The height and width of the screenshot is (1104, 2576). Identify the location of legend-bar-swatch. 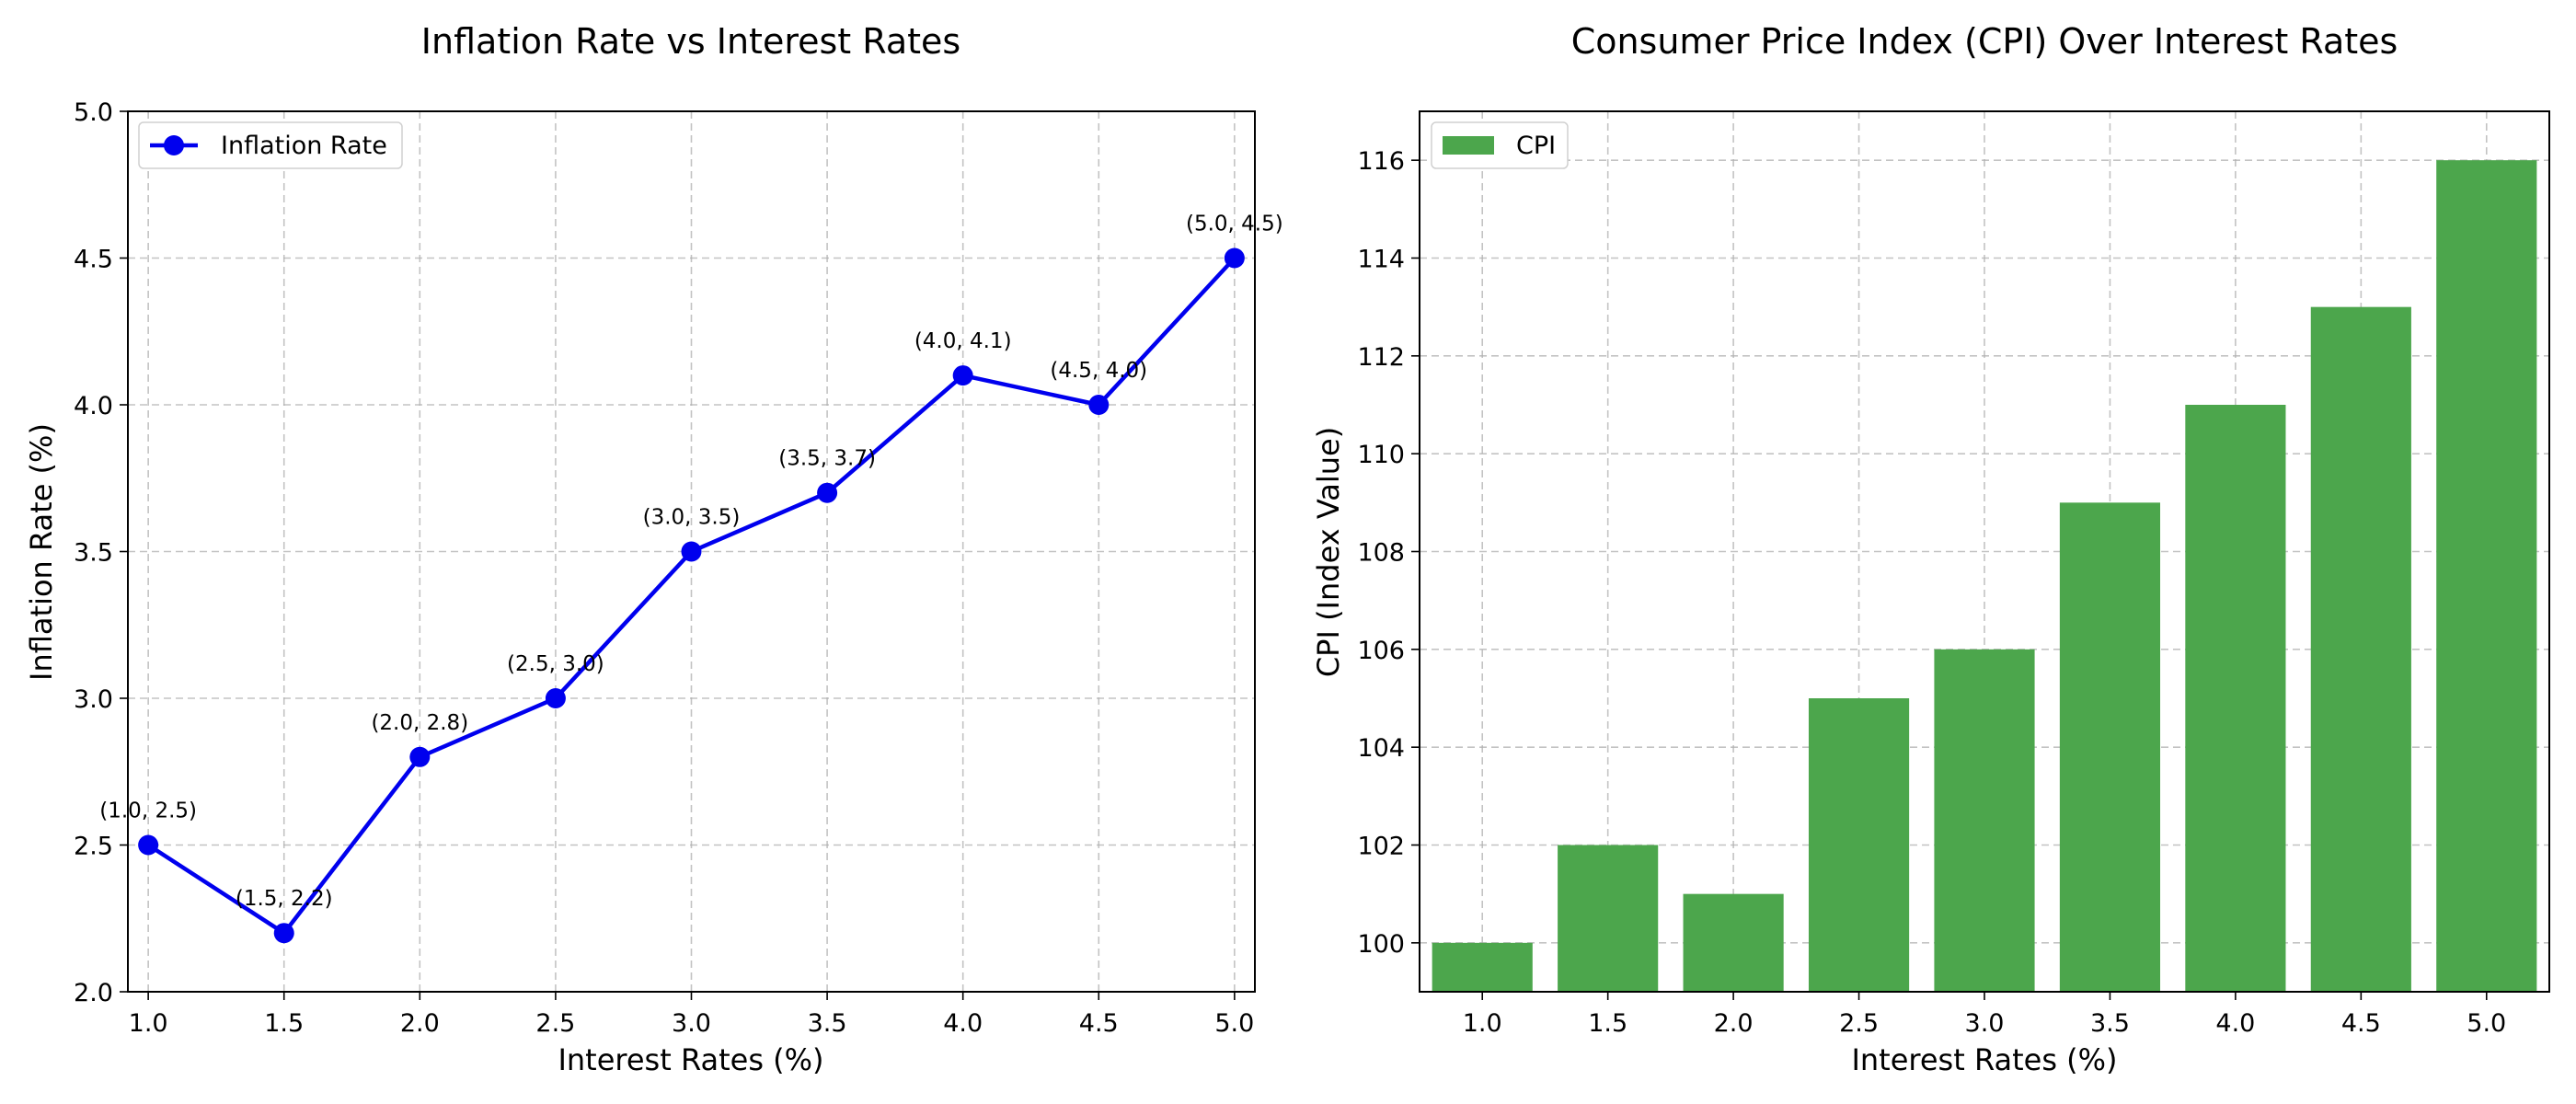
(1468, 145).